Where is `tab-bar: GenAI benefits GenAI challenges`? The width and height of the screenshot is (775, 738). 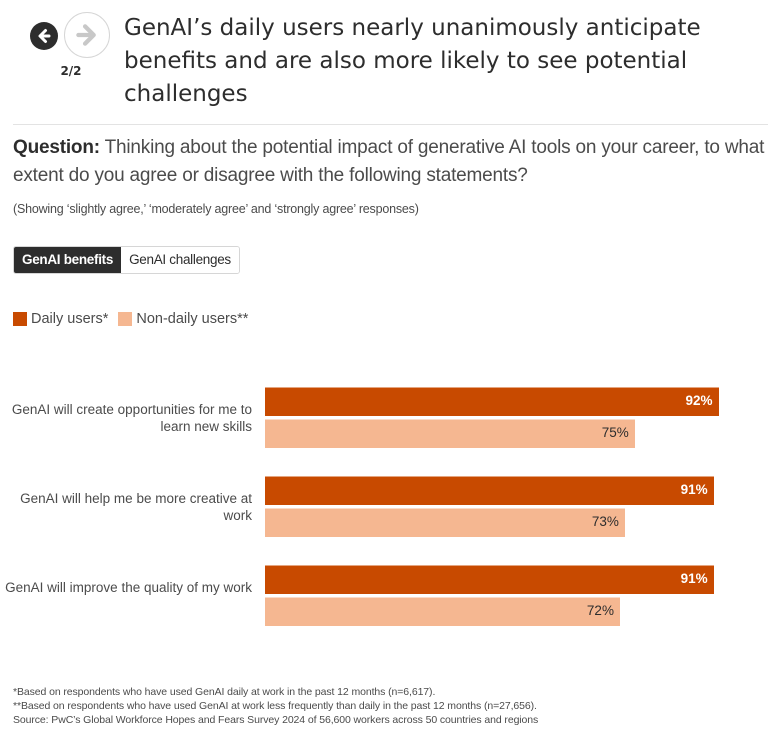
tab-bar: GenAI benefits GenAI challenges is located at coordinates (126, 260).